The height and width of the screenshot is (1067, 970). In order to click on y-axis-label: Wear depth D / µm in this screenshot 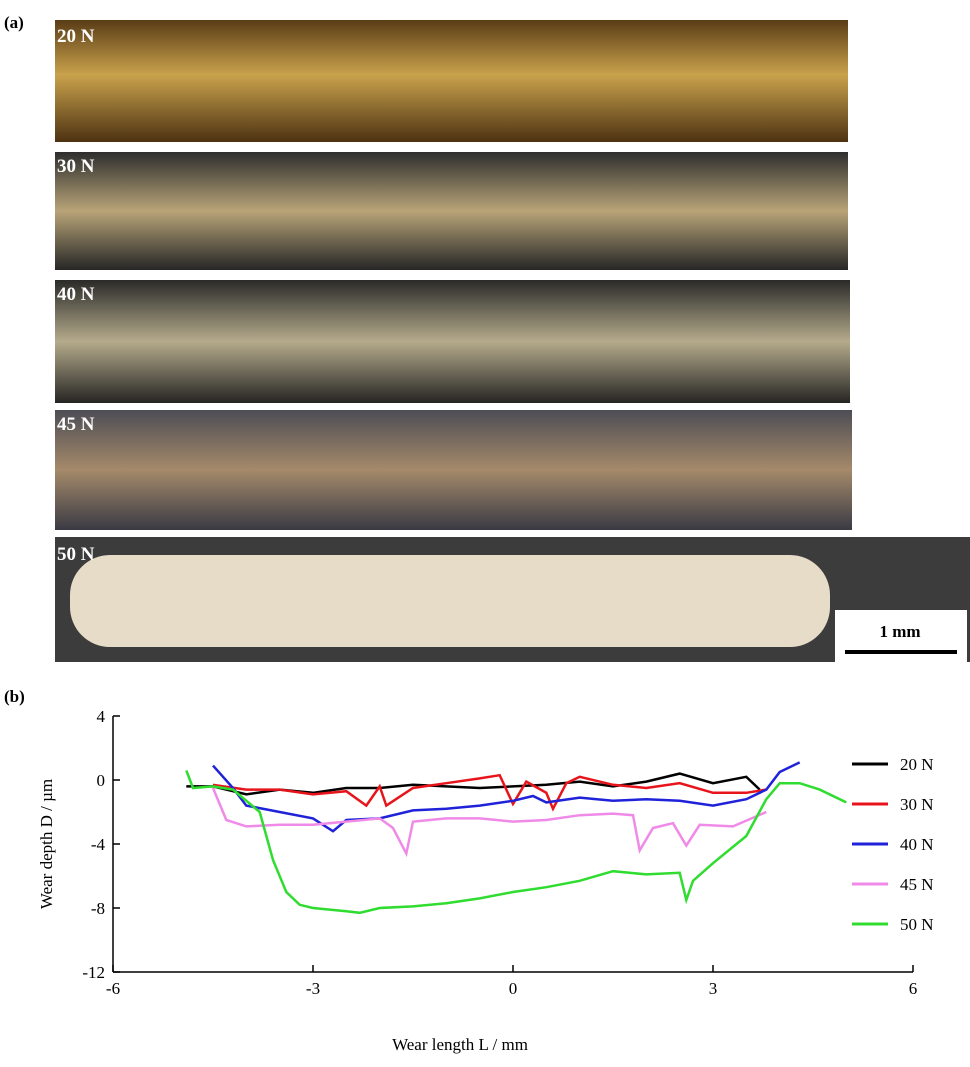, I will do `click(46, 844)`.